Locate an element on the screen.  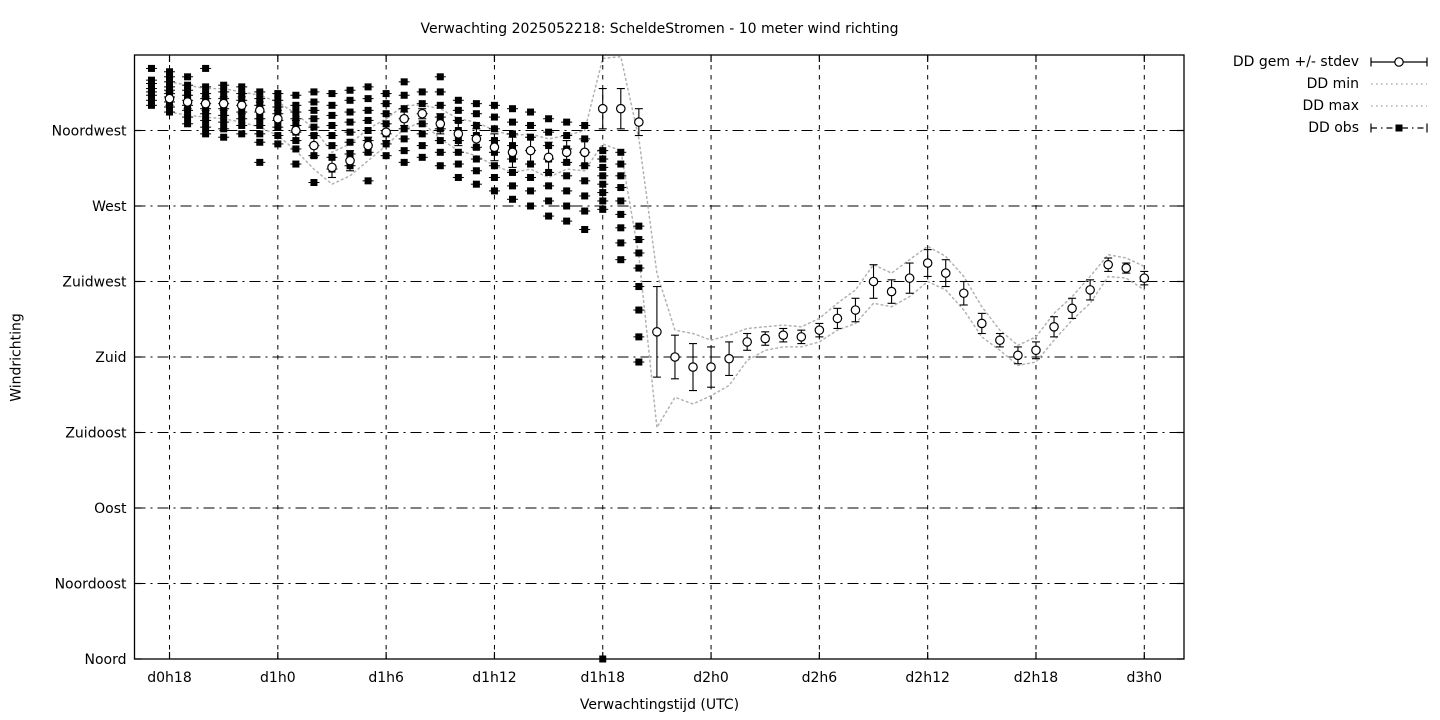
x-tick-label: d2h6 is located at coordinates (820, 678).